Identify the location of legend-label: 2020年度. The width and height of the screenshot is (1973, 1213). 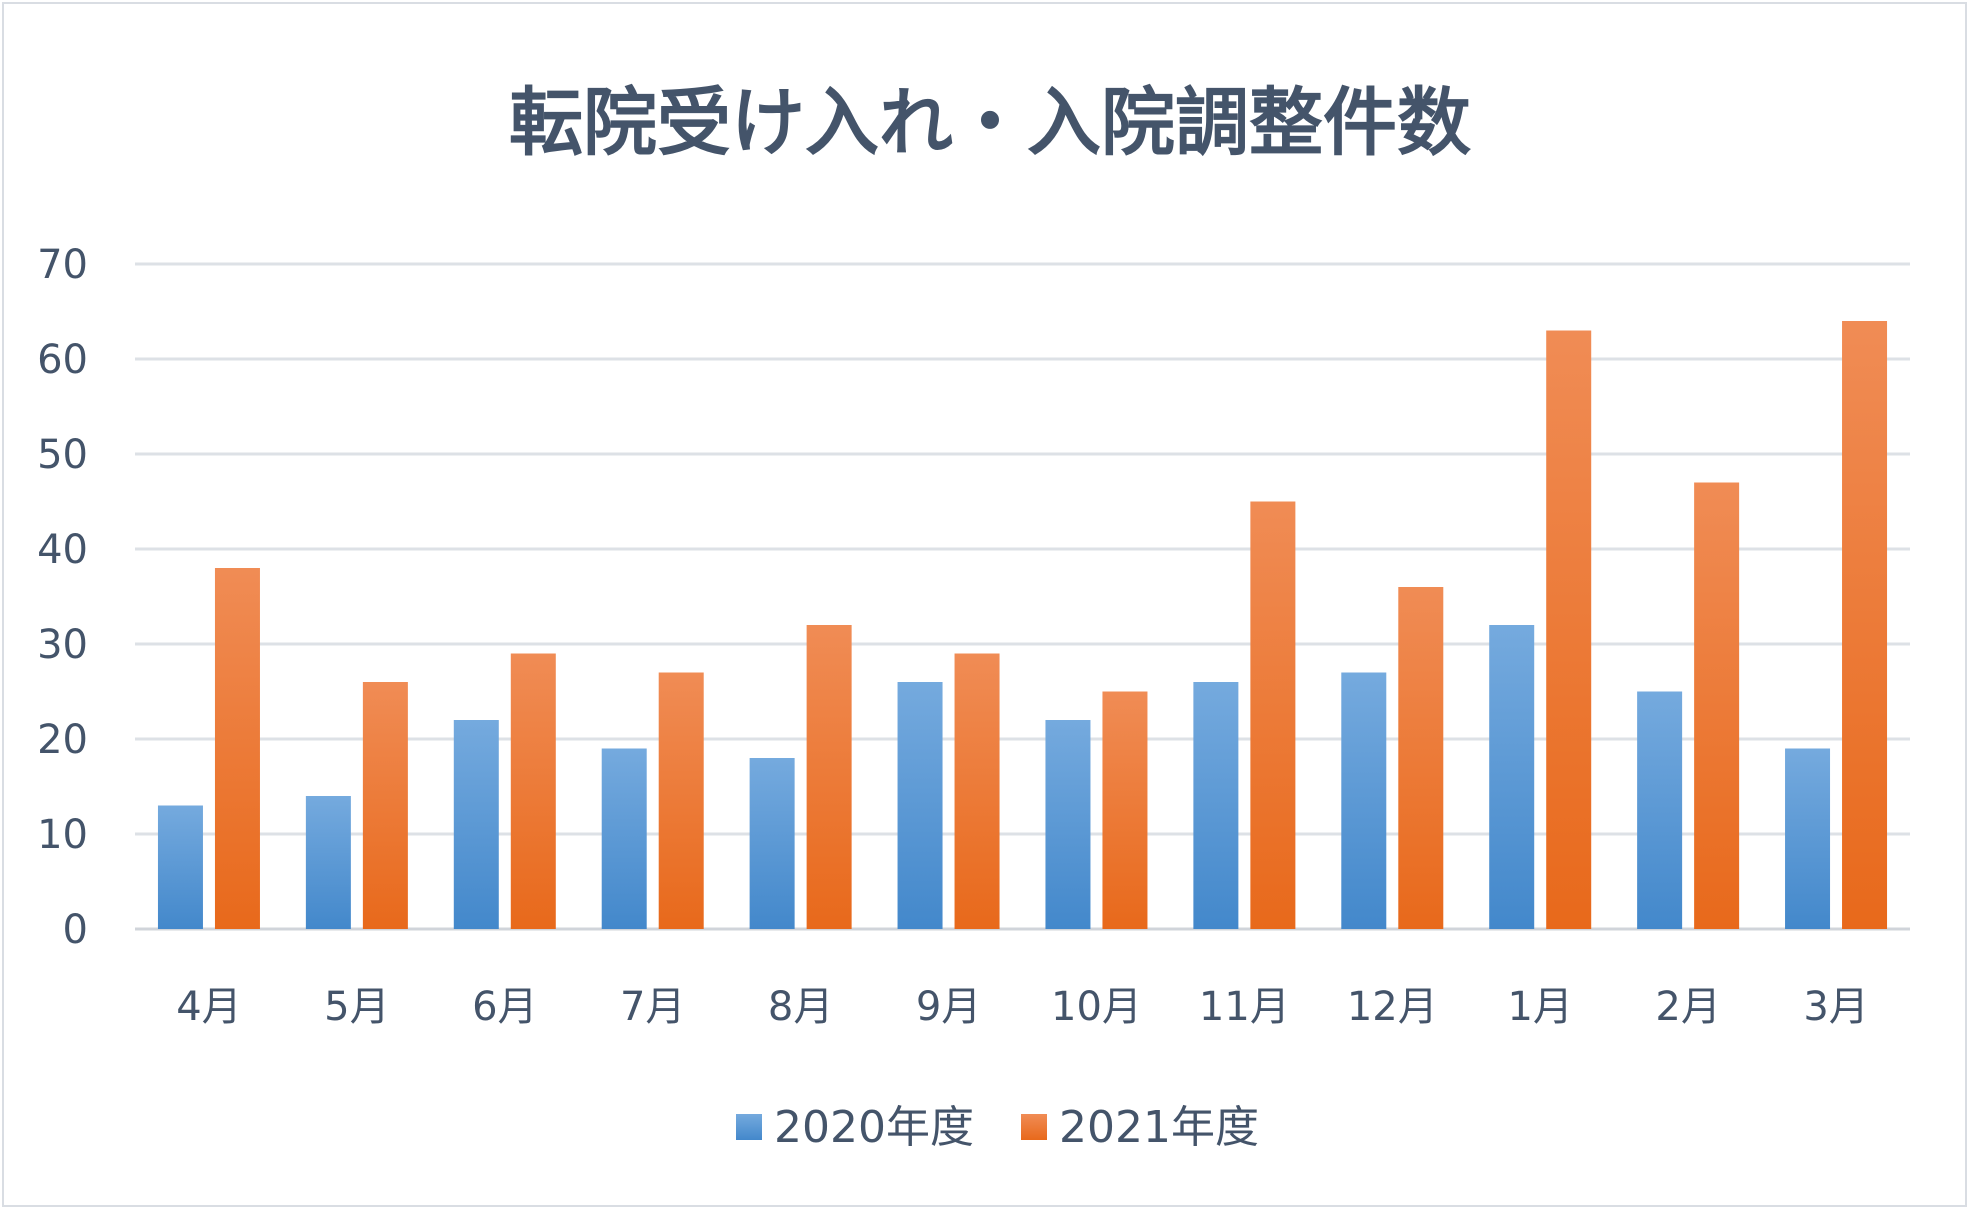
(874, 1127).